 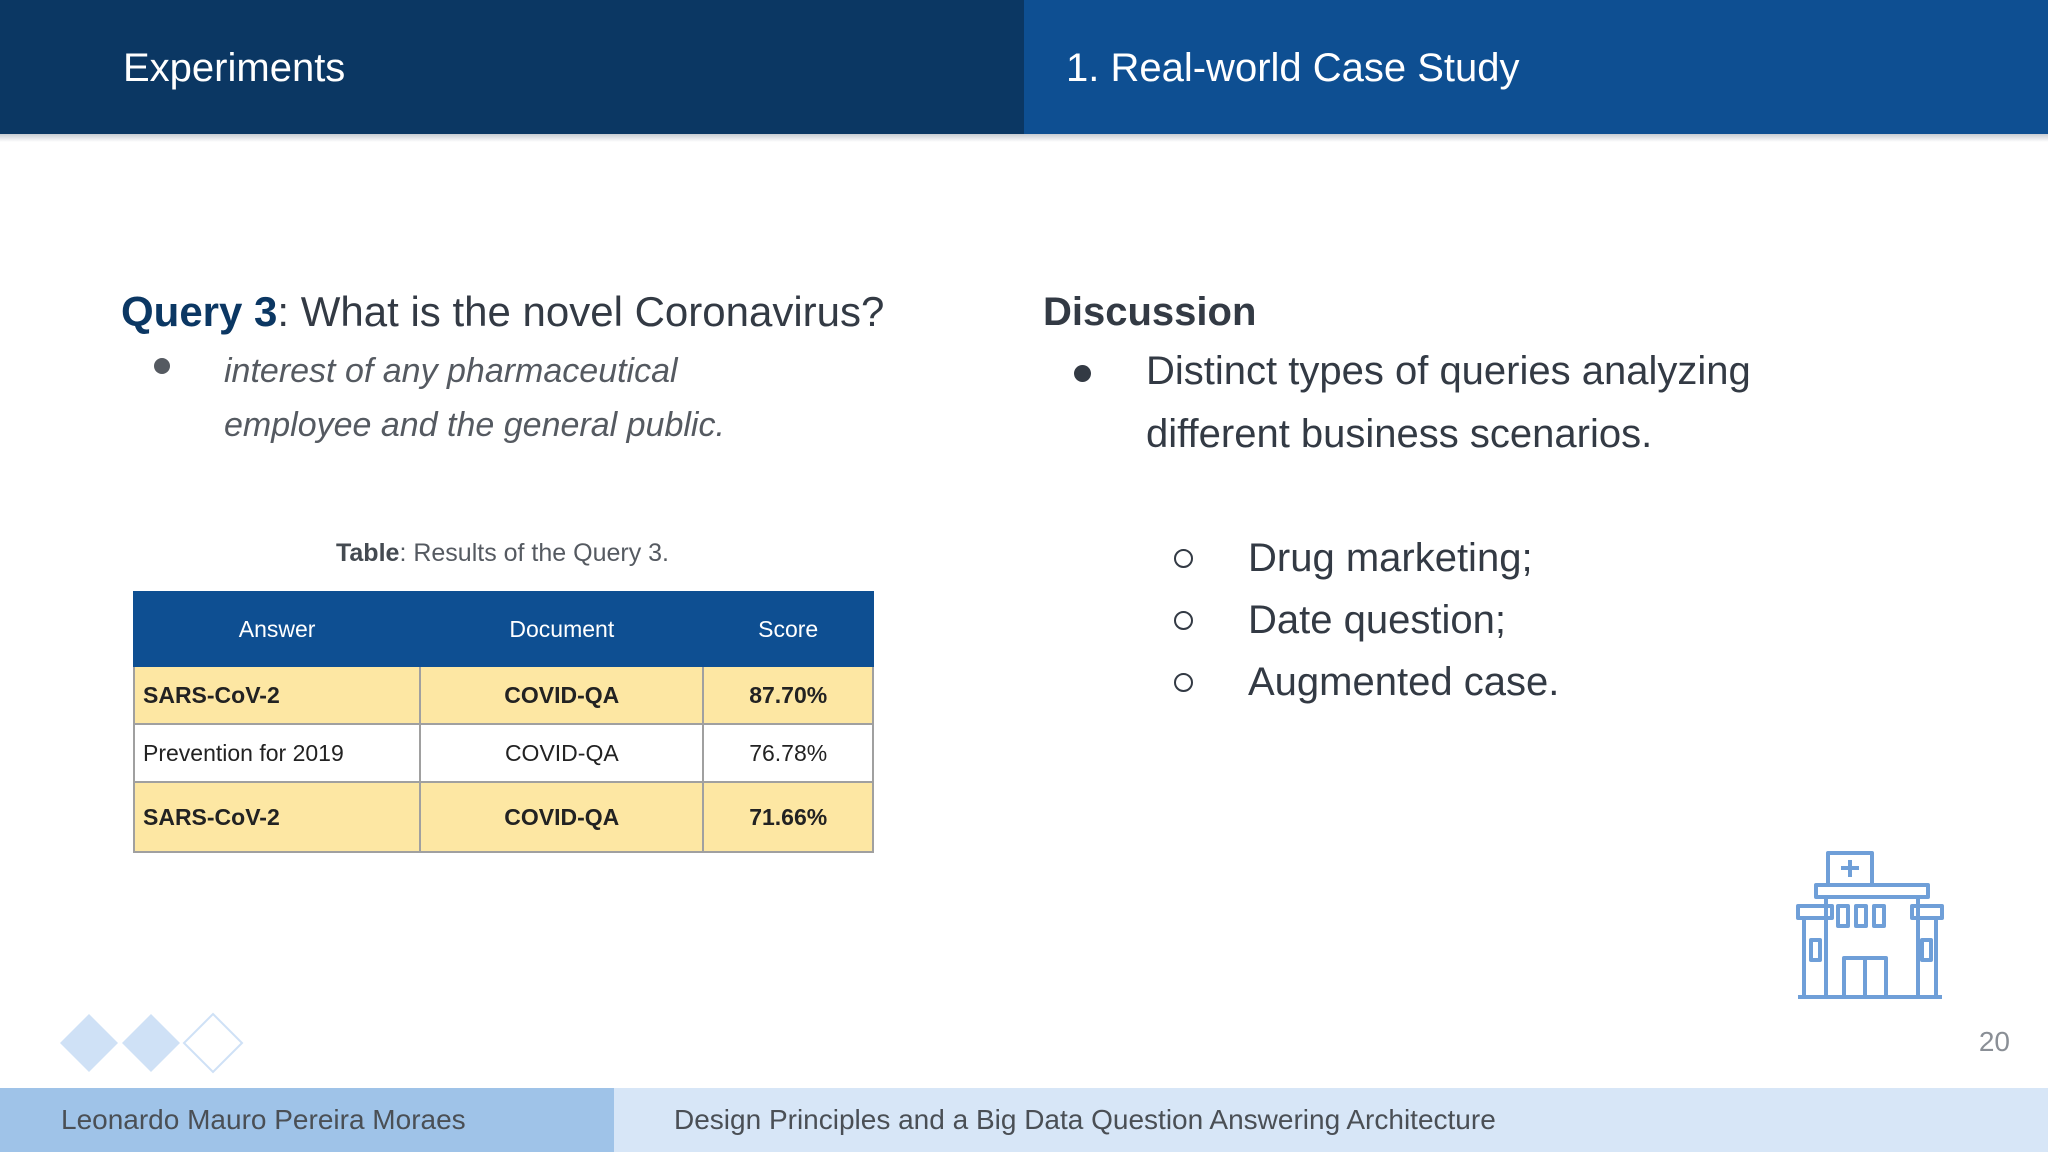 What do you see at coordinates (1377, 620) in the screenshot?
I see `sub-item-text: Date question;` at bounding box center [1377, 620].